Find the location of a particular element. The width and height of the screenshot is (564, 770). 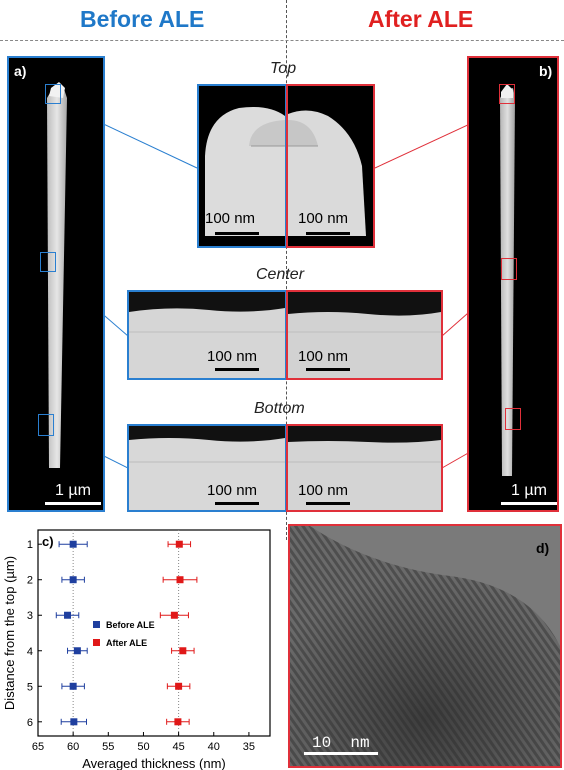

panel-a-sem-before: a) 1 µm is located at coordinates (56, 284).